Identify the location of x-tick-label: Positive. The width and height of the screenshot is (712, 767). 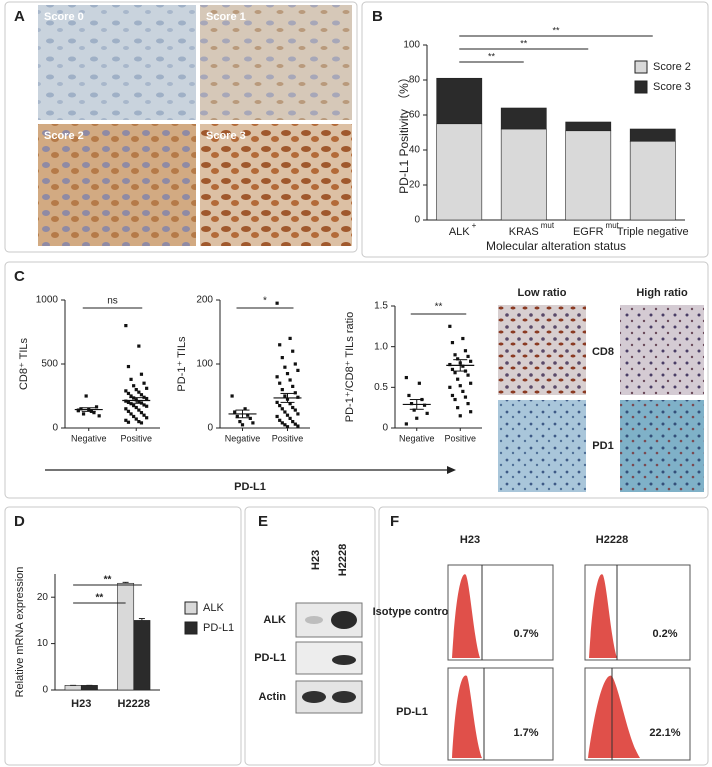
(460, 438).